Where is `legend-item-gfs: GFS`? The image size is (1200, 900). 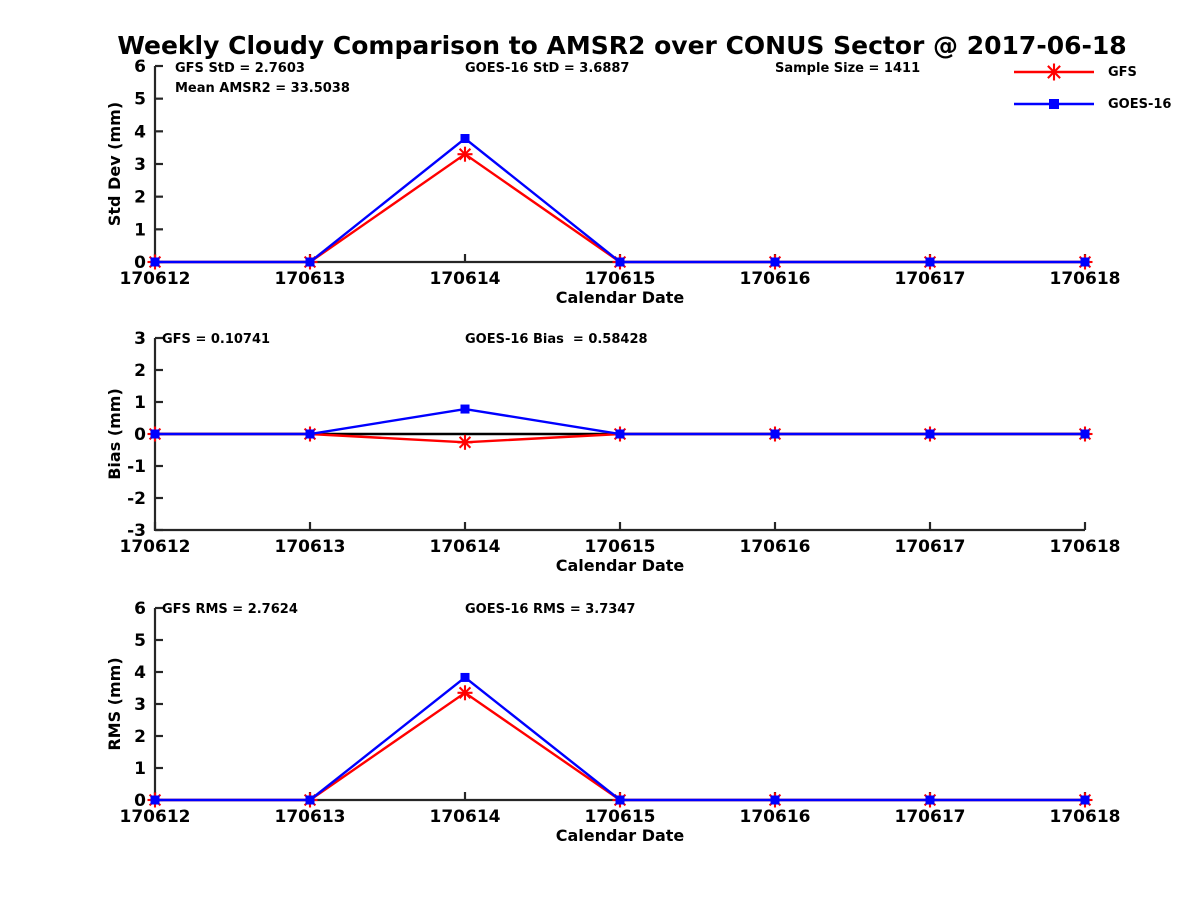
legend-item-gfs: GFS is located at coordinates (1091, 72).